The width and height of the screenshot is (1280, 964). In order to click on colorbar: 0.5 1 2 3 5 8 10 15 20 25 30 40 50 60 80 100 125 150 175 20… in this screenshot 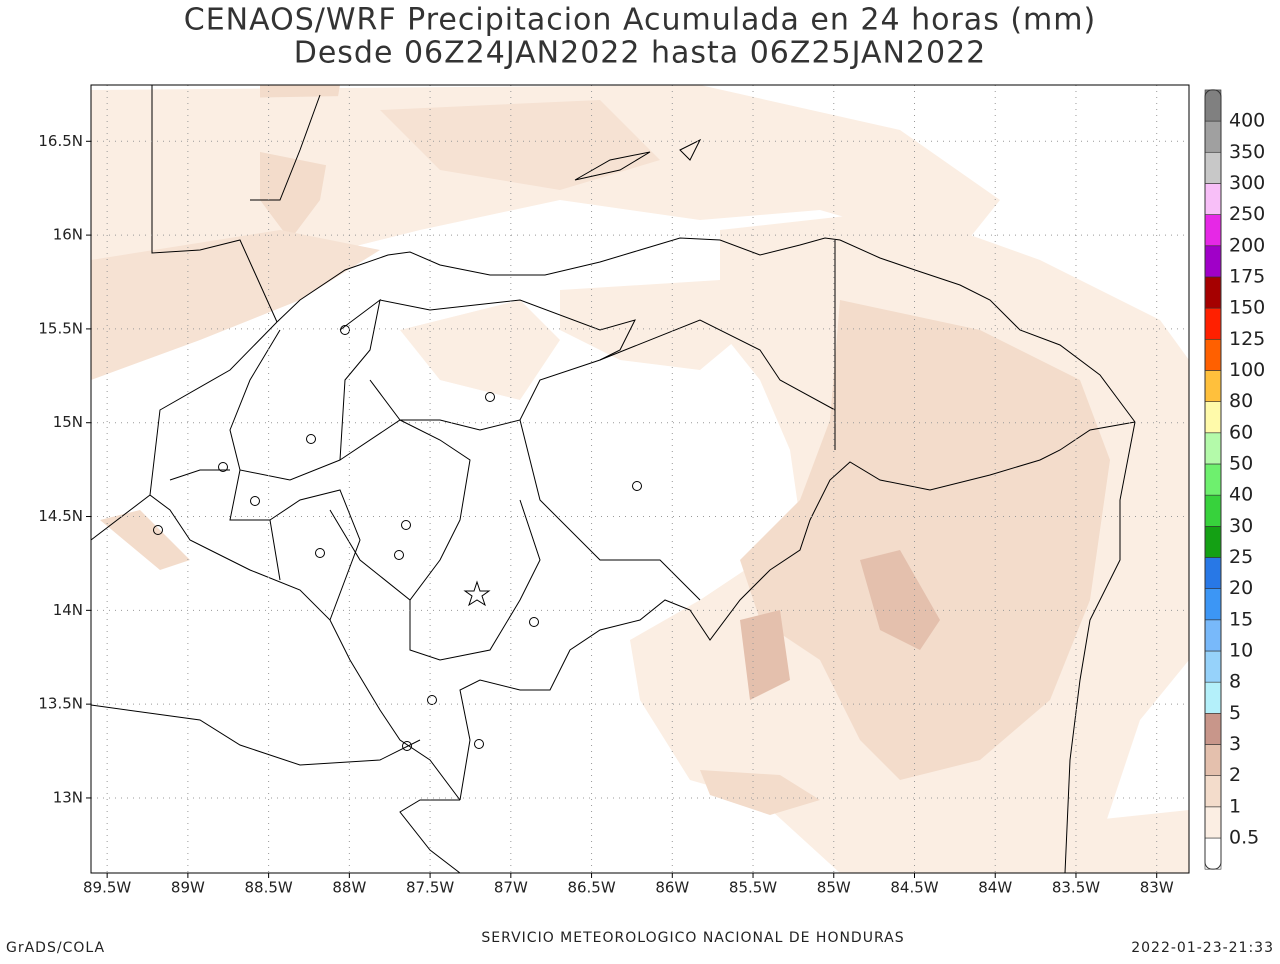, I will do `click(1234, 479)`.